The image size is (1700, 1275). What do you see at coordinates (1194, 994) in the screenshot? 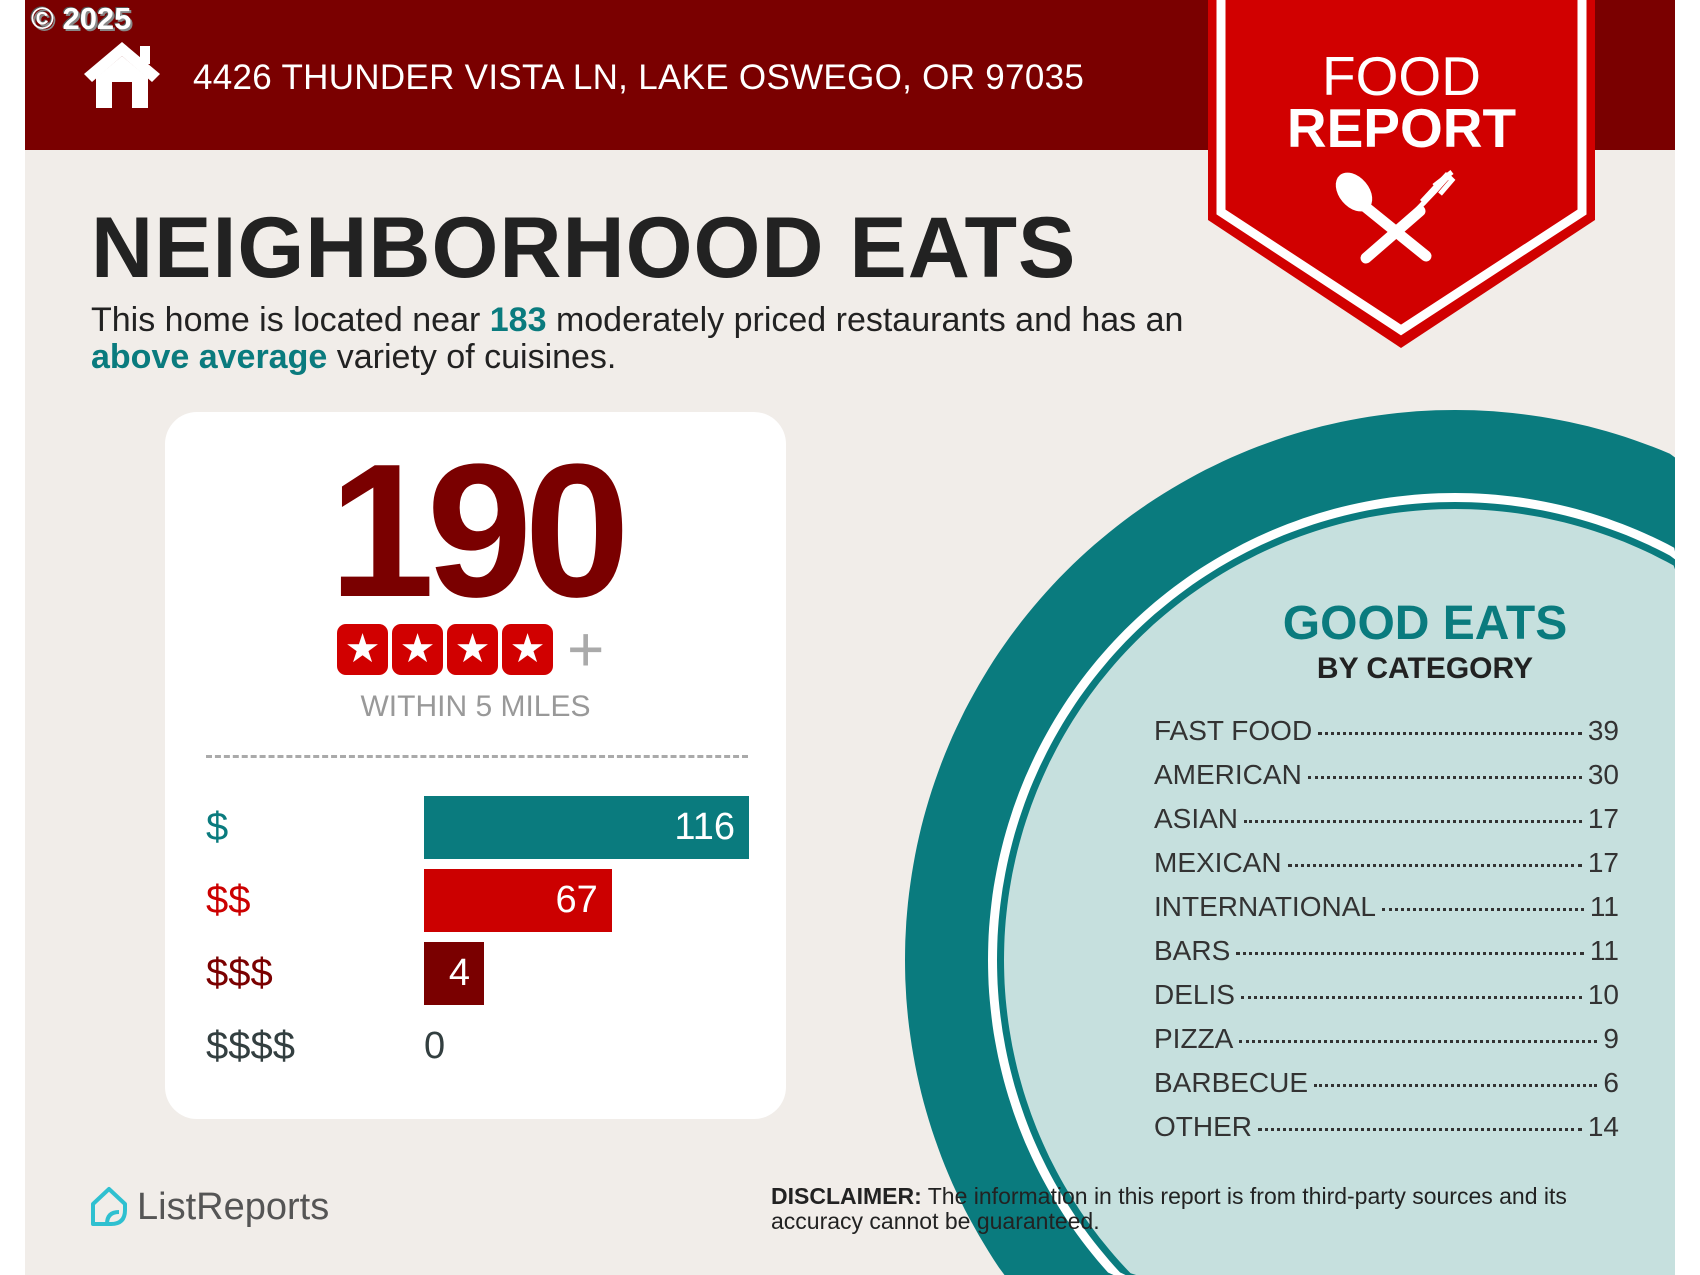
I see `category-name: DELIS` at bounding box center [1194, 994].